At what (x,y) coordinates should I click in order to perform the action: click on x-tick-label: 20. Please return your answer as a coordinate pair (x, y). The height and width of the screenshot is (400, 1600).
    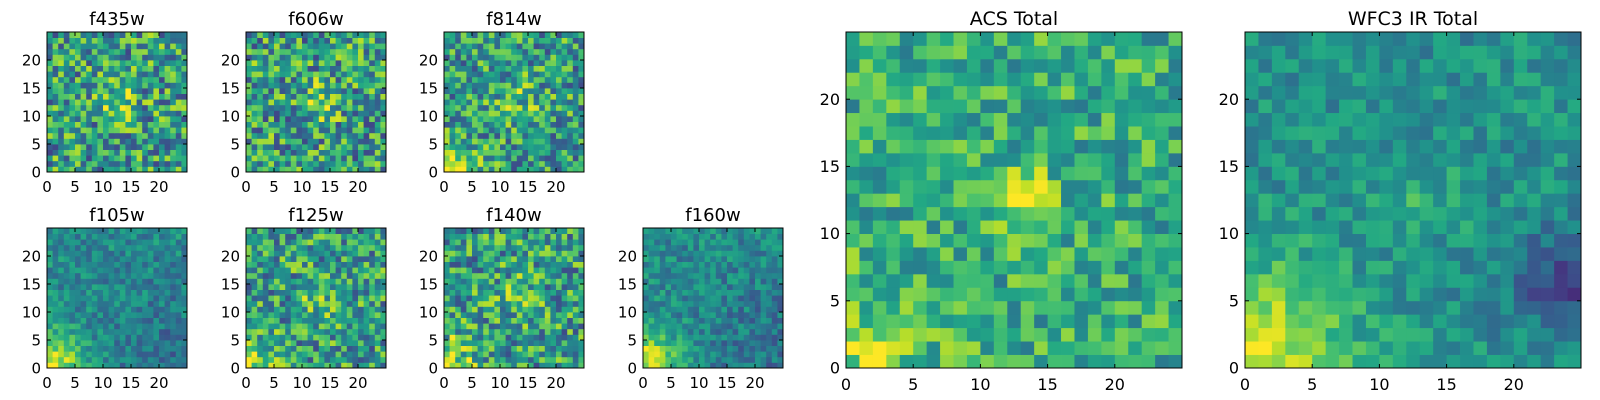
    Looking at the image, I should click on (555, 187).